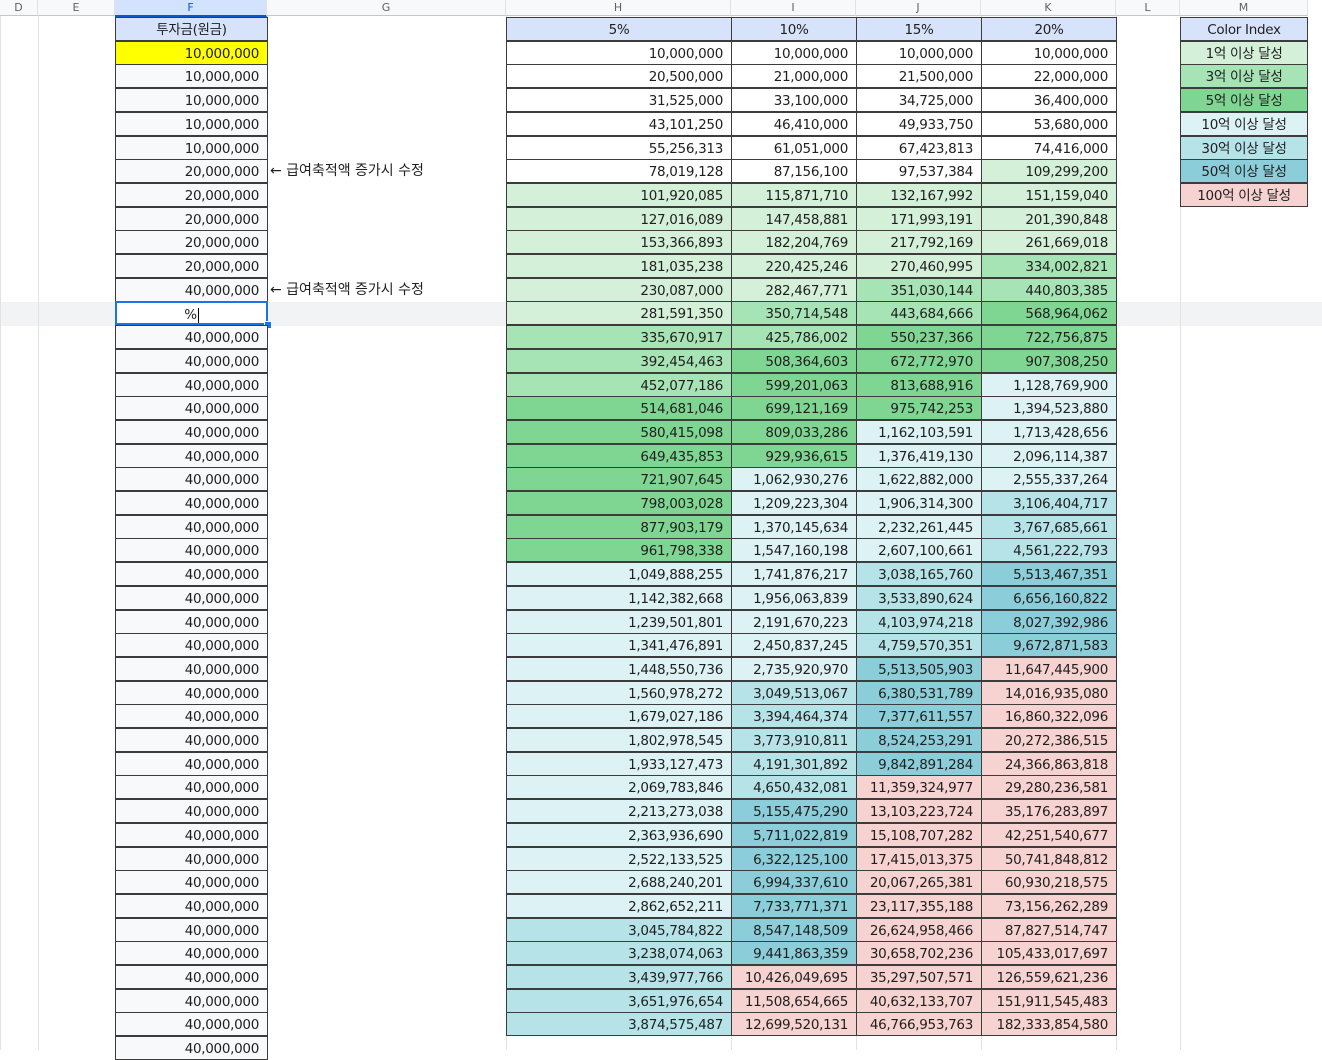 The image size is (1322, 1060). What do you see at coordinates (1049, 337) in the screenshot?
I see `value-cell-20pct: 722,756,875` at bounding box center [1049, 337].